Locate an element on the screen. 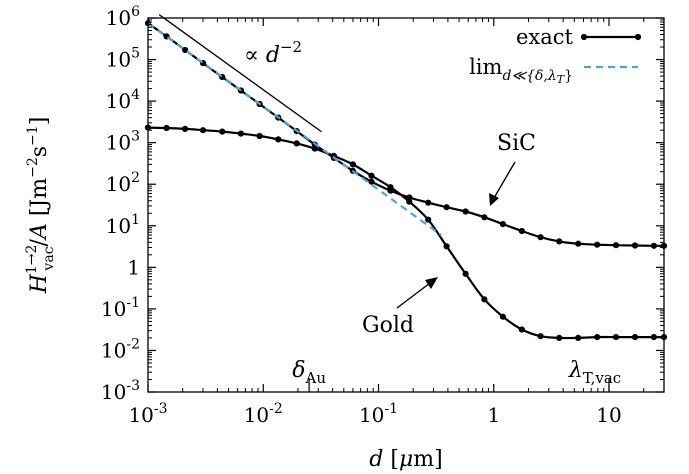 Image resolution: width=689 pixels, height=474 pixels. reference-line is located at coordinates (240, 73).